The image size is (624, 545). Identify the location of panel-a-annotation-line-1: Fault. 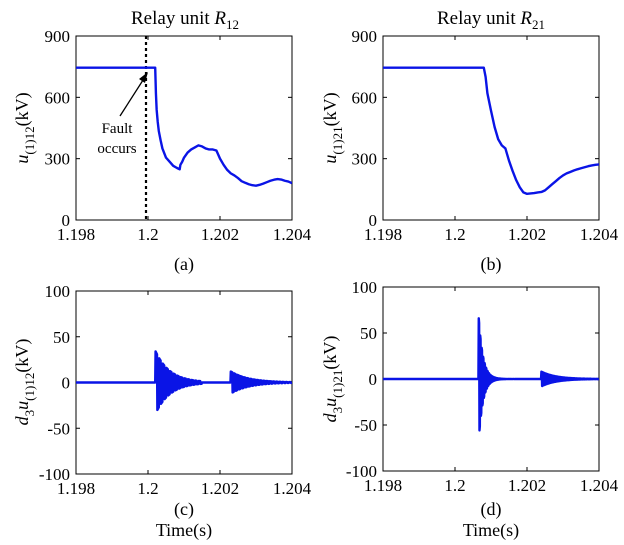
(118, 129).